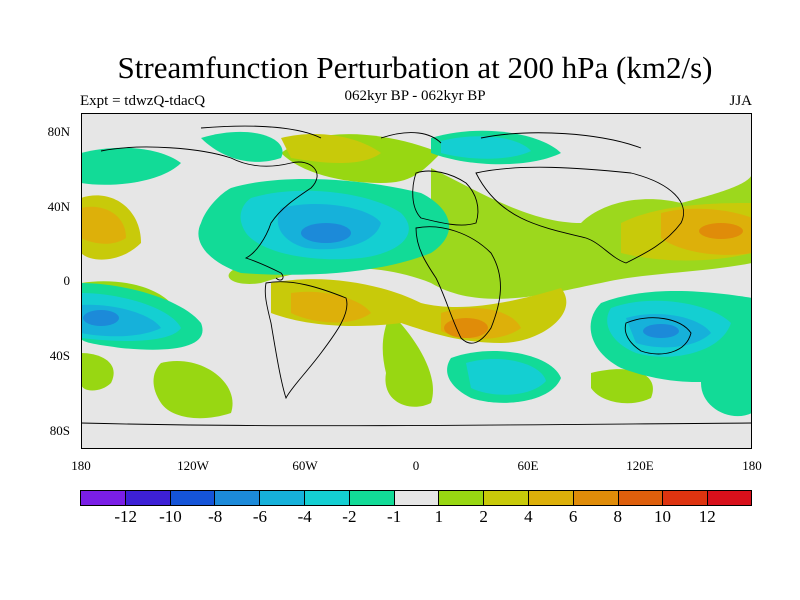  I want to click on colorbar-label: -10, so click(170, 516).